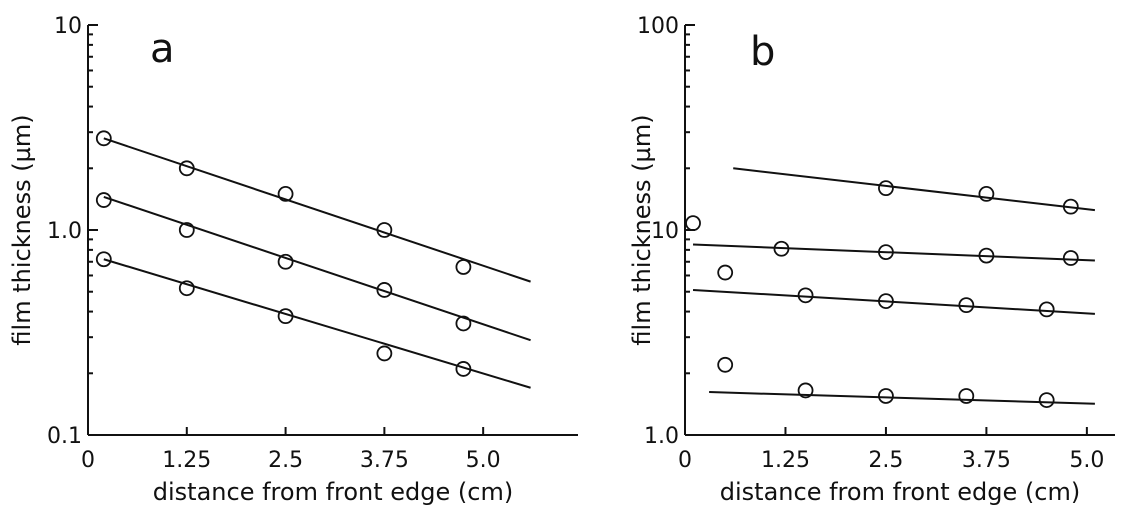 The width and height of the screenshot is (1137, 515). Describe the element at coordinates (64, 436) in the screenshot. I see `y-tick-label: 0.1` at that location.